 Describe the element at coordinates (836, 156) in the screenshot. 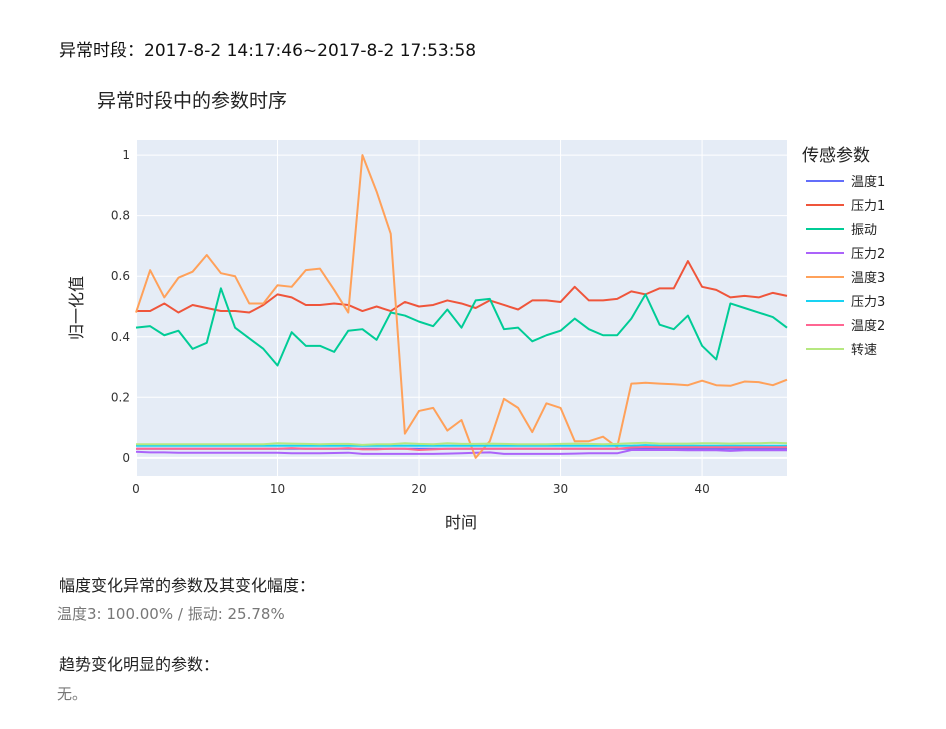

I see `legend-title: 传感参数` at that location.